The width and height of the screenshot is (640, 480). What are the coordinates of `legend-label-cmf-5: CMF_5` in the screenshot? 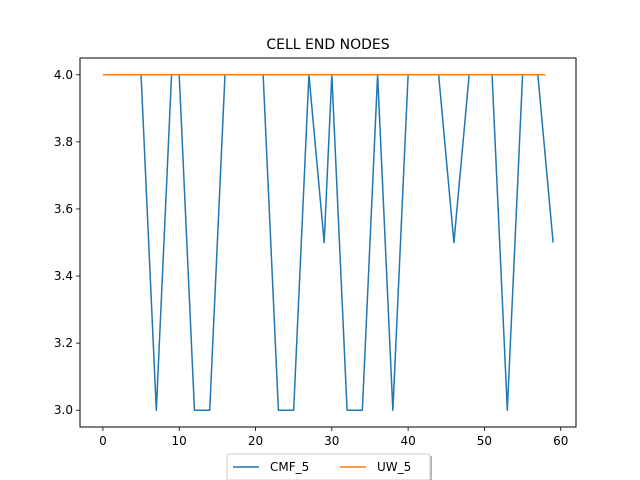 It's located at (289, 467).